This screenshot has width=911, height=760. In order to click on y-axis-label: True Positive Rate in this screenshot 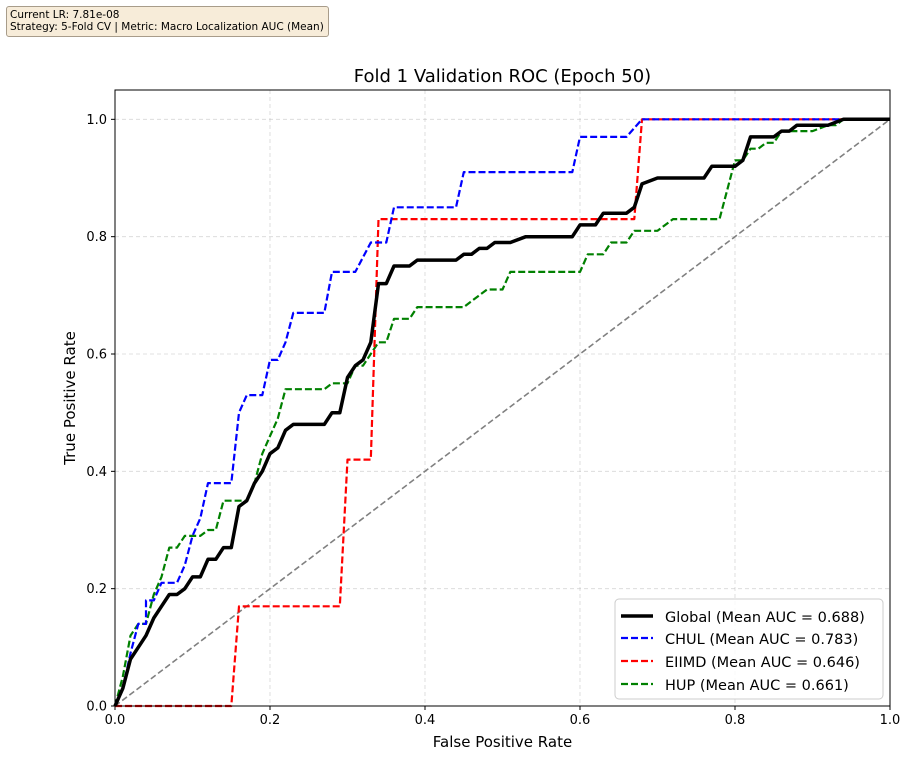, I will do `click(70, 398)`.